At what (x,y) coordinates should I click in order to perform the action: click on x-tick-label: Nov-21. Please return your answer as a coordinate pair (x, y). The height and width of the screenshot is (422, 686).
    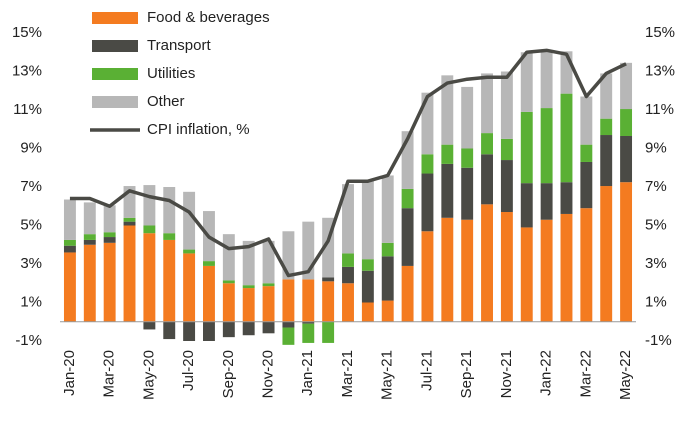
    Looking at the image, I should click on (506, 374).